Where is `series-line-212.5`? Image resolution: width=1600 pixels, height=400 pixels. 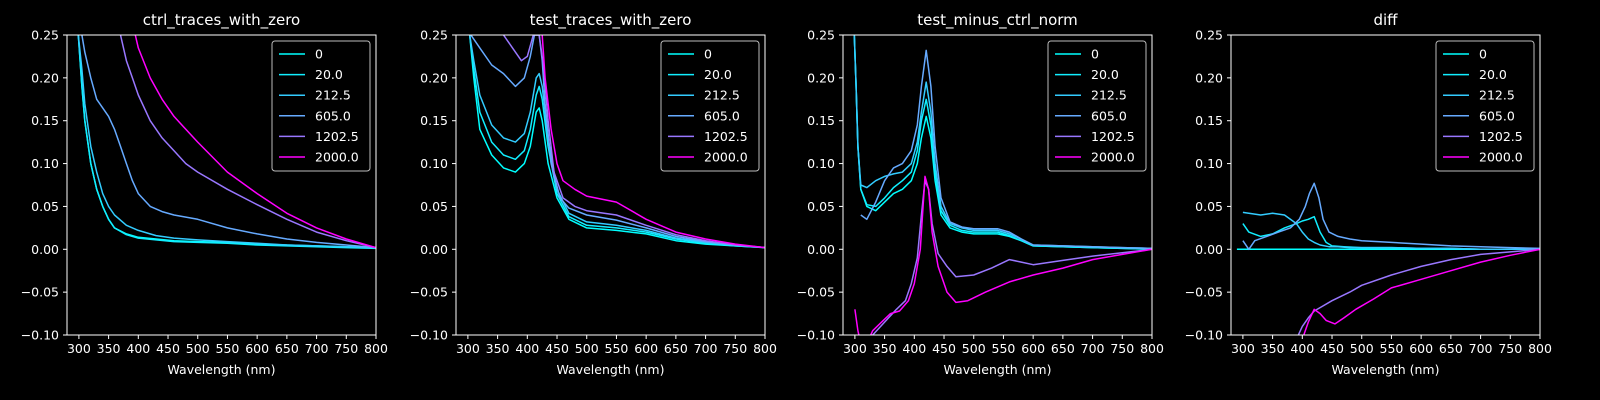
series-line-212.5 is located at coordinates (616, 142).